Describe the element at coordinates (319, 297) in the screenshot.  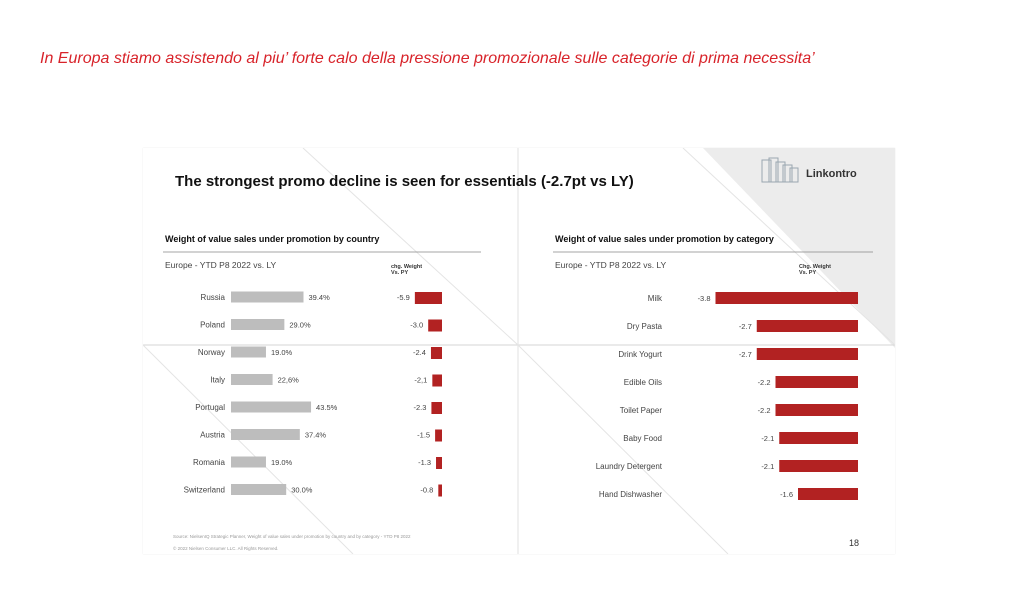
I see `share-value-label: 39.4%` at that location.